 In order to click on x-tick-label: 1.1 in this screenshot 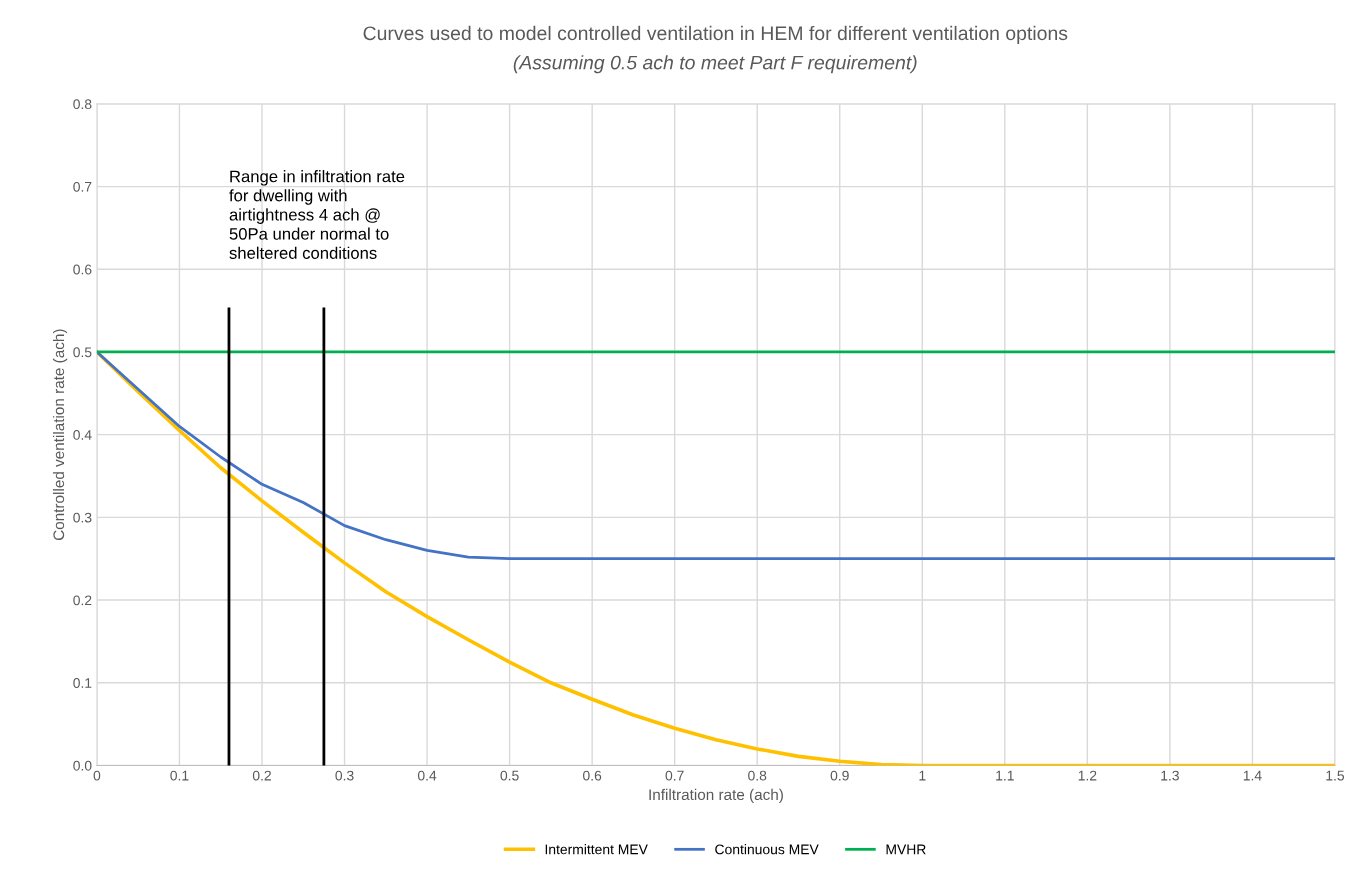, I will do `click(1005, 775)`.